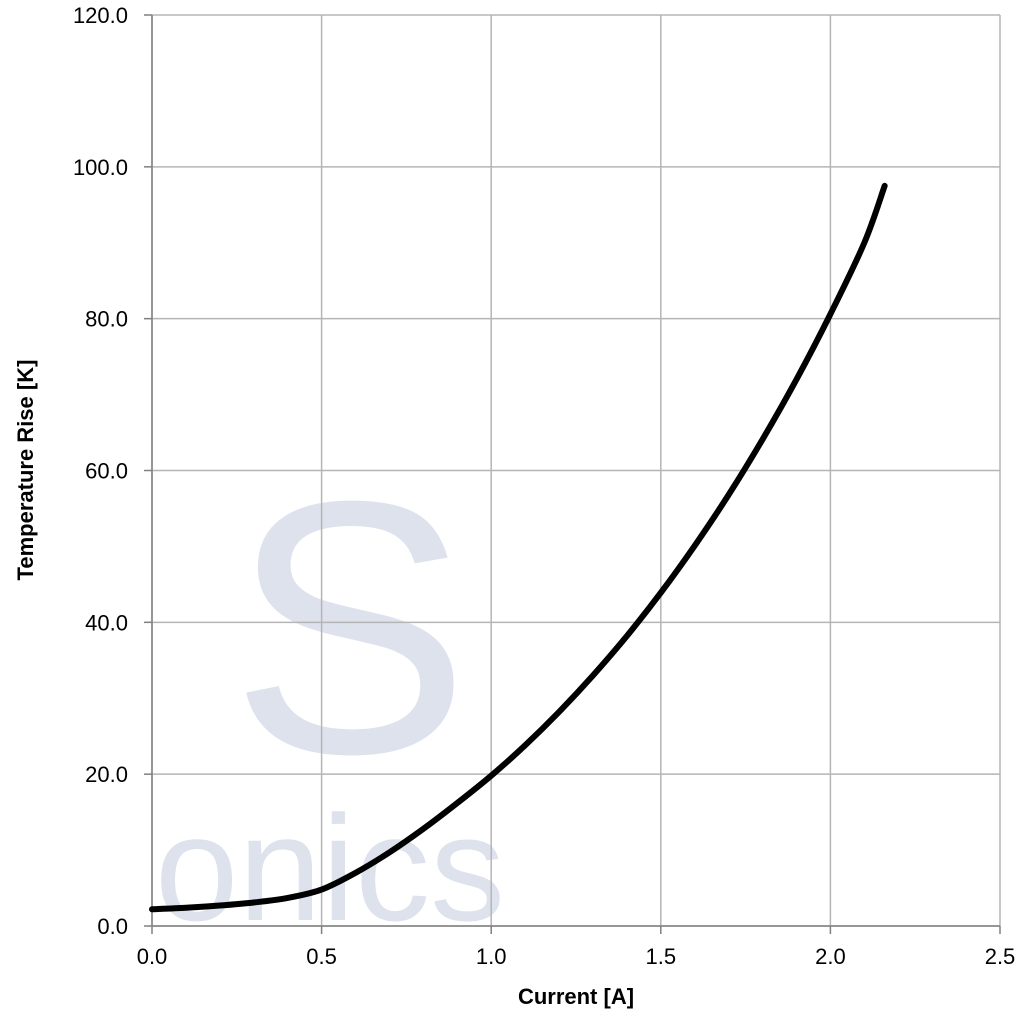 Image resolution: width=1029 pixels, height=1015 pixels. What do you see at coordinates (152, 956) in the screenshot?
I see `x-tick-label: 0.0` at bounding box center [152, 956].